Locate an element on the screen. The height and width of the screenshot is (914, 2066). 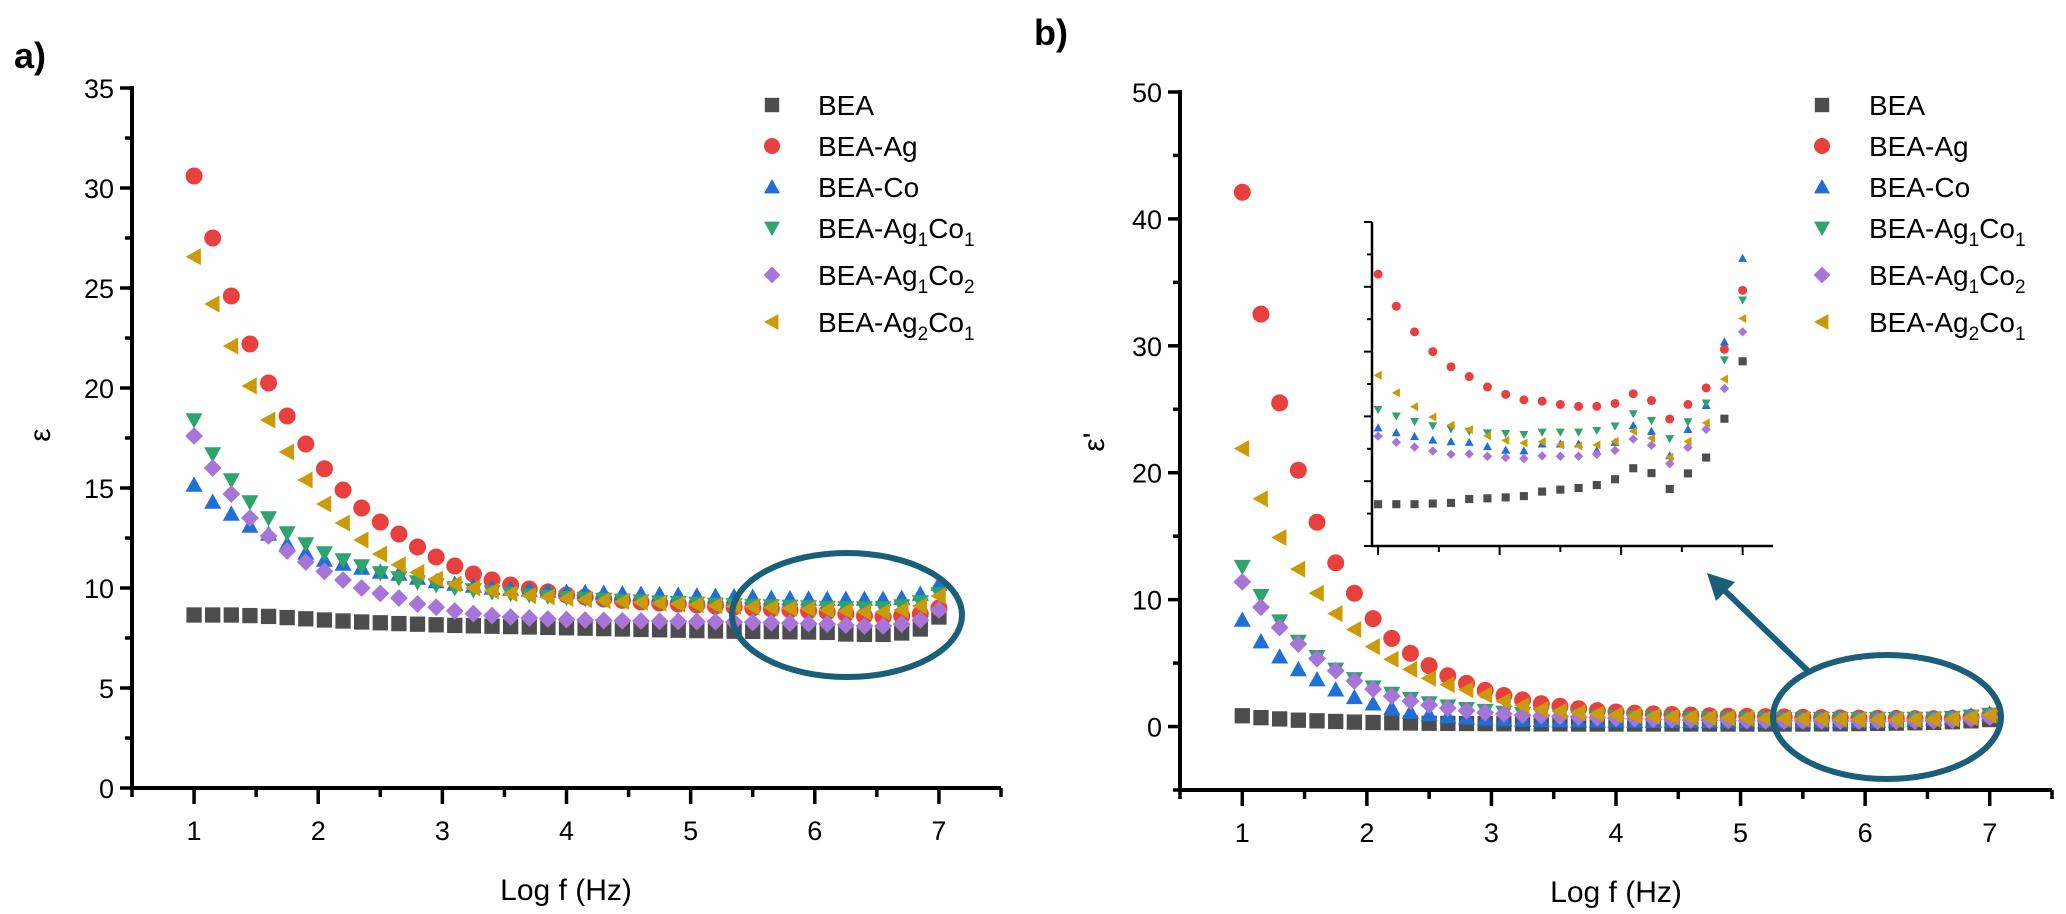
x-tick-label: 1 is located at coordinates (194, 831).